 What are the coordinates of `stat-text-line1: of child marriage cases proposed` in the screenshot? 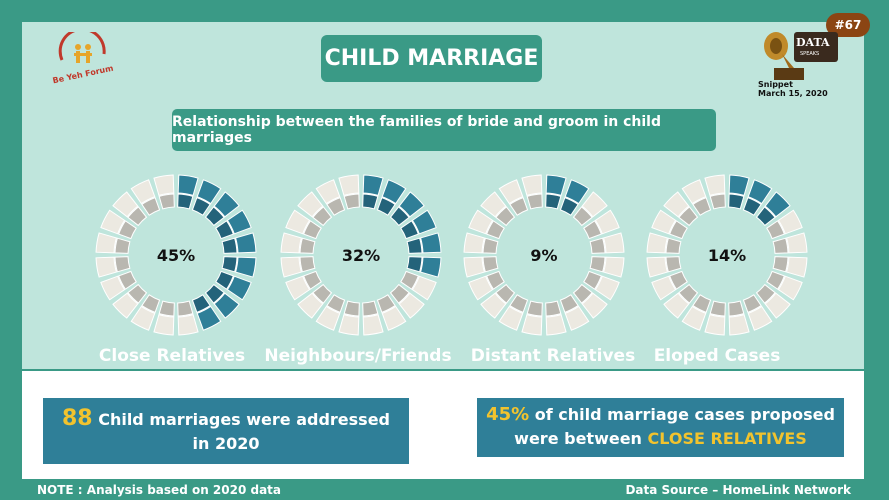 It's located at (684, 414).